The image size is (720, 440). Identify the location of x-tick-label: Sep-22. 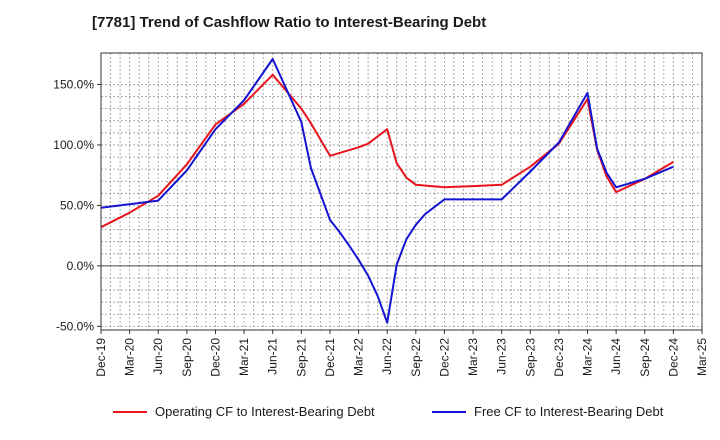
(416, 357).